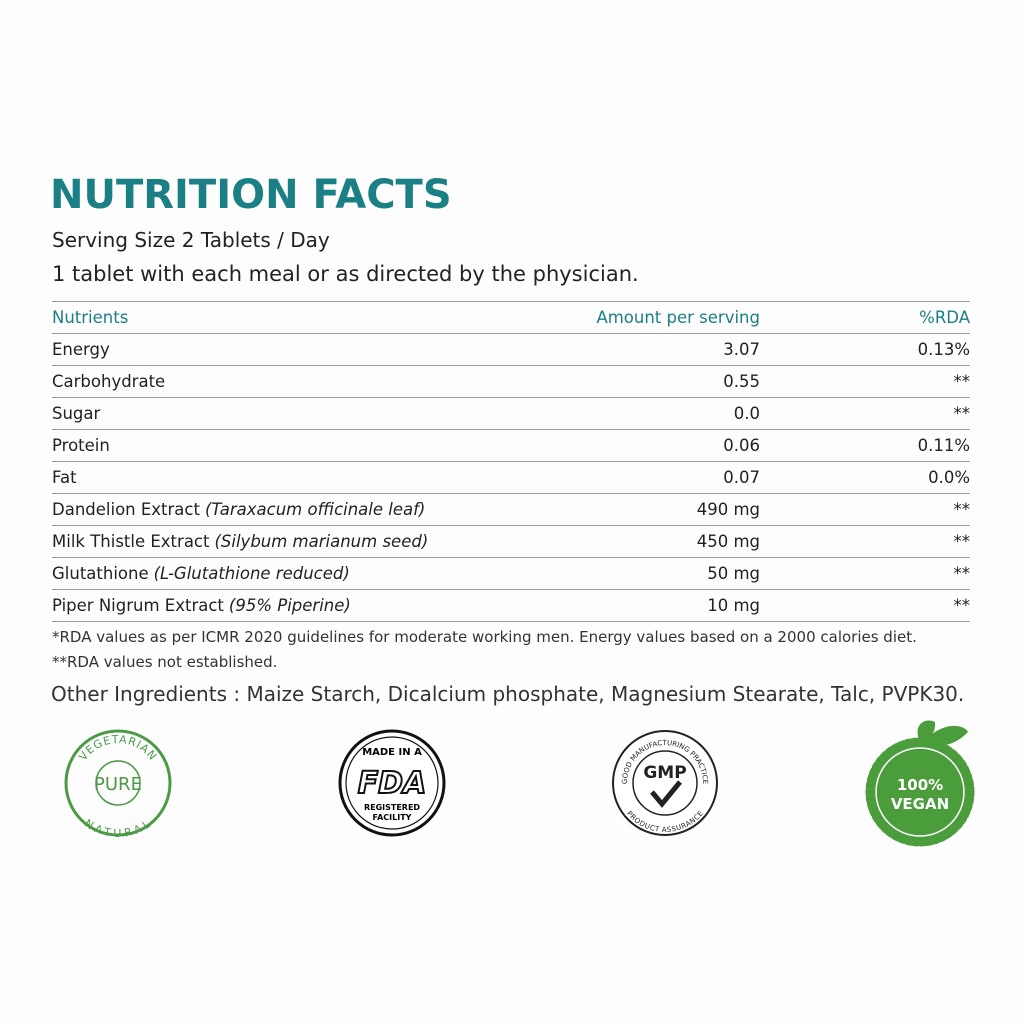  Describe the element at coordinates (741, 445) in the screenshot. I see `amount-cell: 0.06` at that location.